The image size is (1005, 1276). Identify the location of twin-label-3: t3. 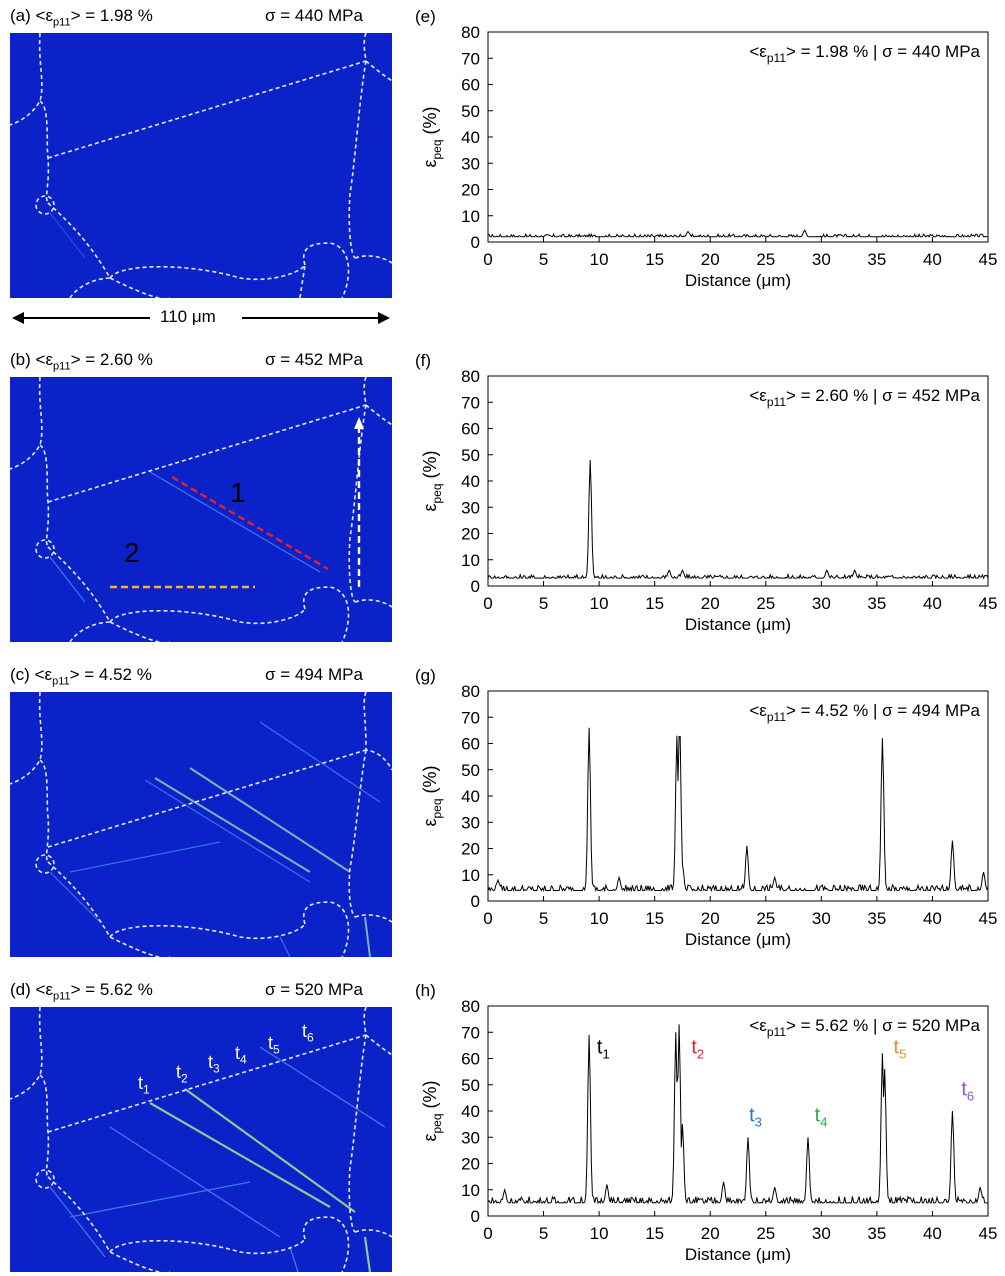
(214, 1064).